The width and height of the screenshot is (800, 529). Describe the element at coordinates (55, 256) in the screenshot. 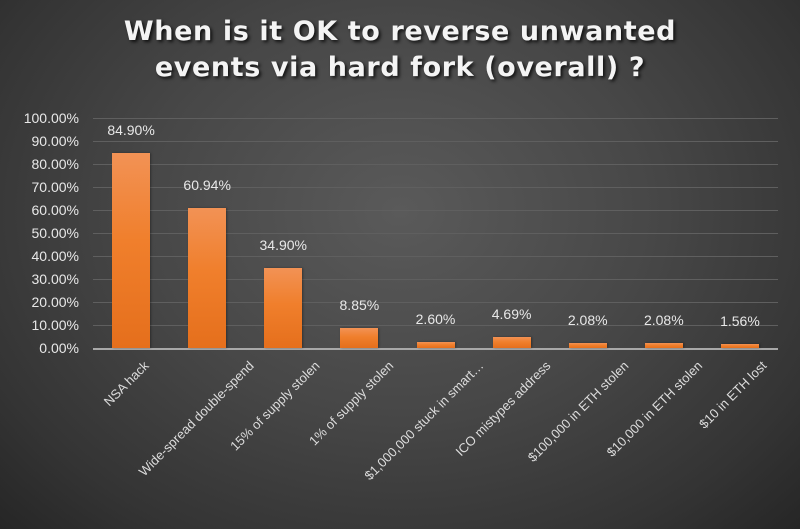

I see `y-tick-label: 40.00%` at that location.